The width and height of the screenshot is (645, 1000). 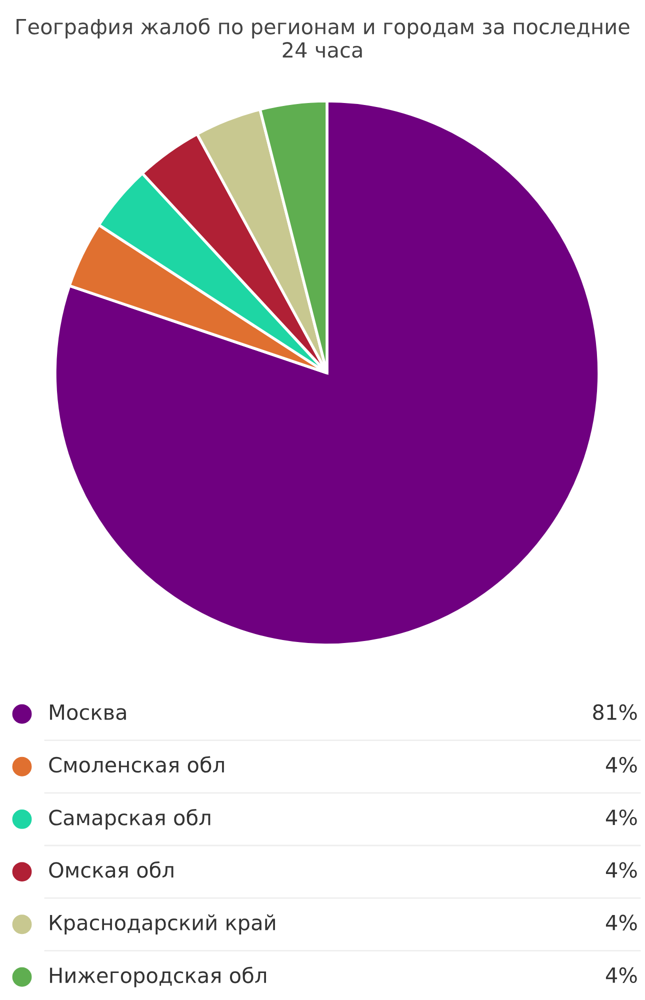 What do you see at coordinates (615, 712) in the screenshot?
I see `data-label: 81%` at bounding box center [615, 712].